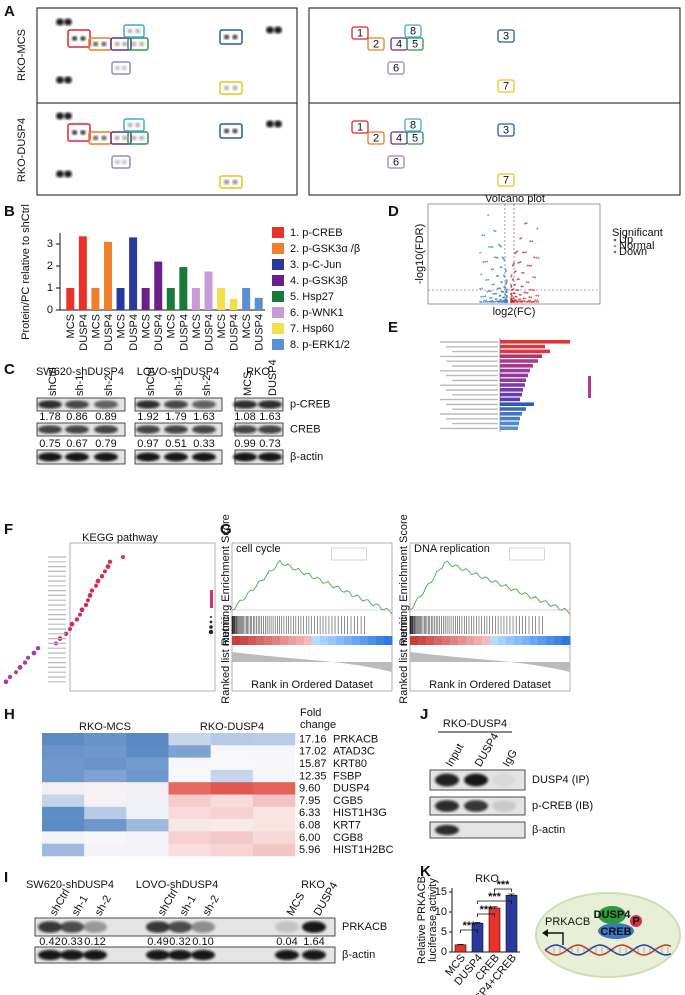 This screenshot has width=685, height=995. I want to click on spot-number: 3, so click(506, 130).